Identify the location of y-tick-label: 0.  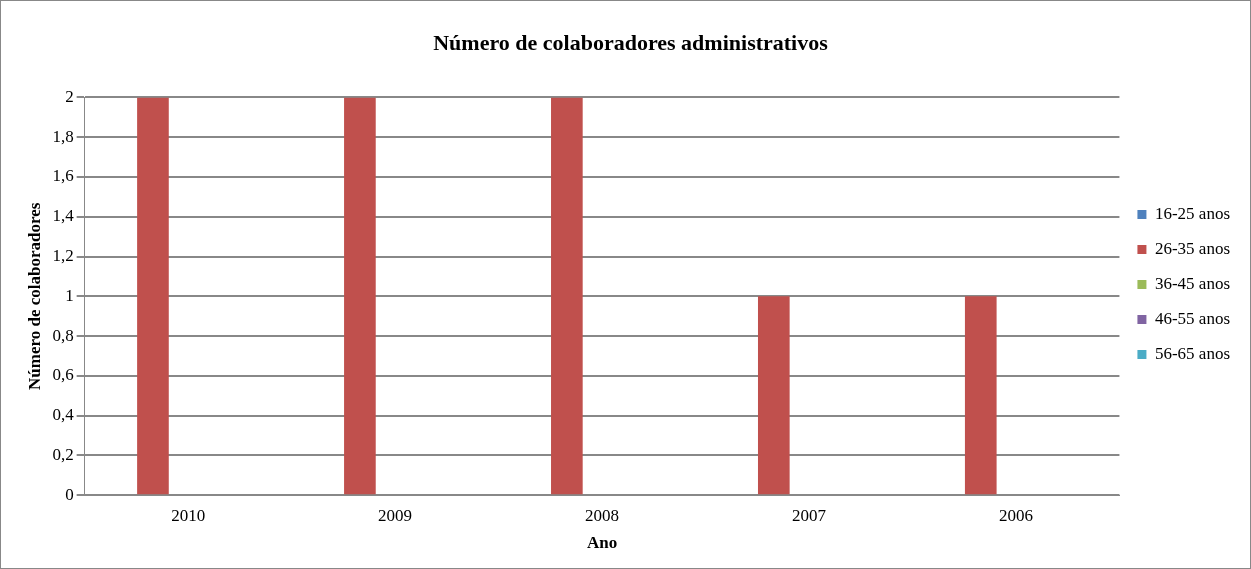
(69, 494).